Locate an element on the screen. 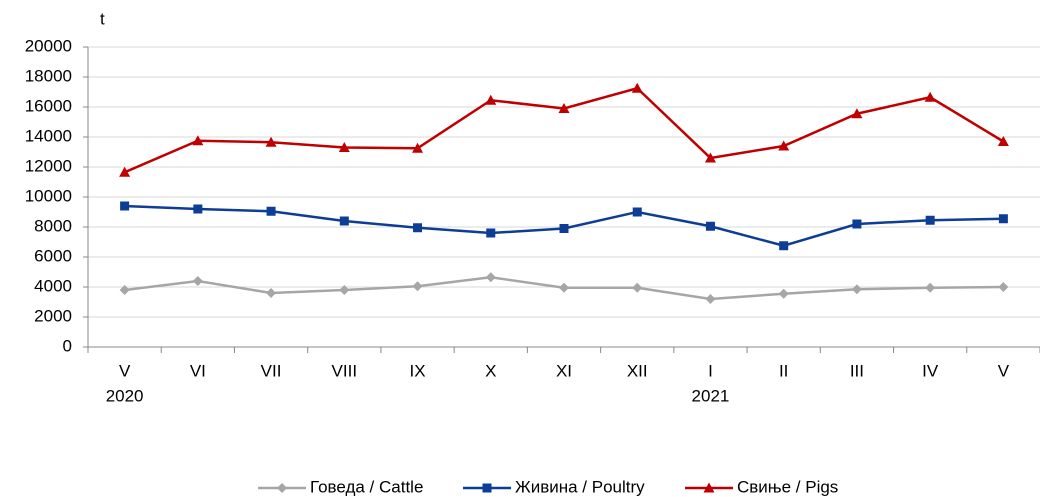  legend-label: Свиње / Pigs is located at coordinates (787, 486).